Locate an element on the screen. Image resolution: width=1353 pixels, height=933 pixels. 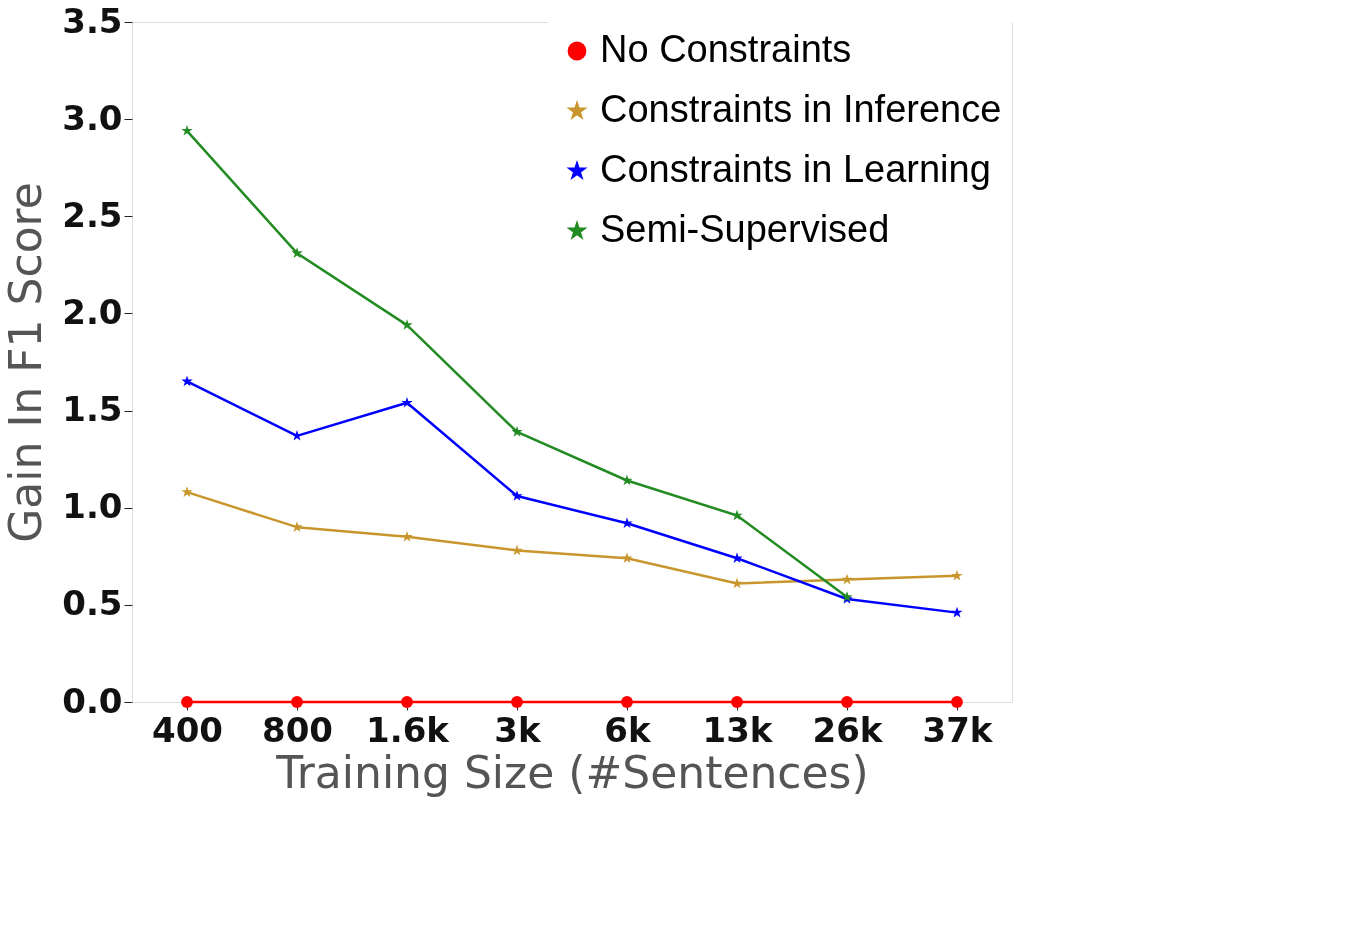
y-tick-label: 3.0 is located at coordinates (92, 117).